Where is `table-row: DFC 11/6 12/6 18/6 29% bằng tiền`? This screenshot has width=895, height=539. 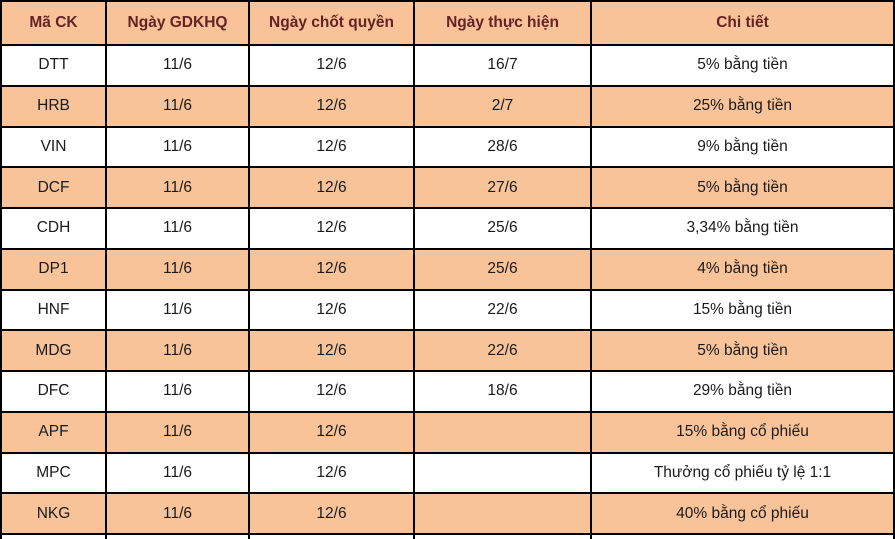 table-row: DFC 11/6 12/6 18/6 29% bằng tiền is located at coordinates (447, 391).